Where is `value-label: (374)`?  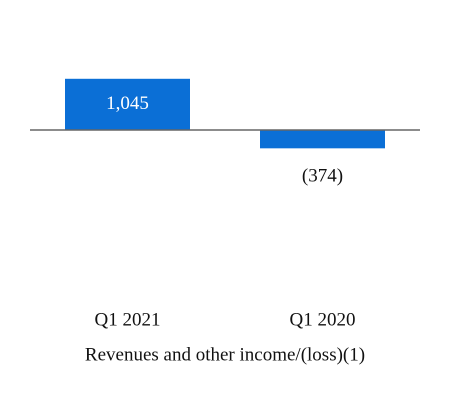 value-label: (374) is located at coordinates (322, 176).